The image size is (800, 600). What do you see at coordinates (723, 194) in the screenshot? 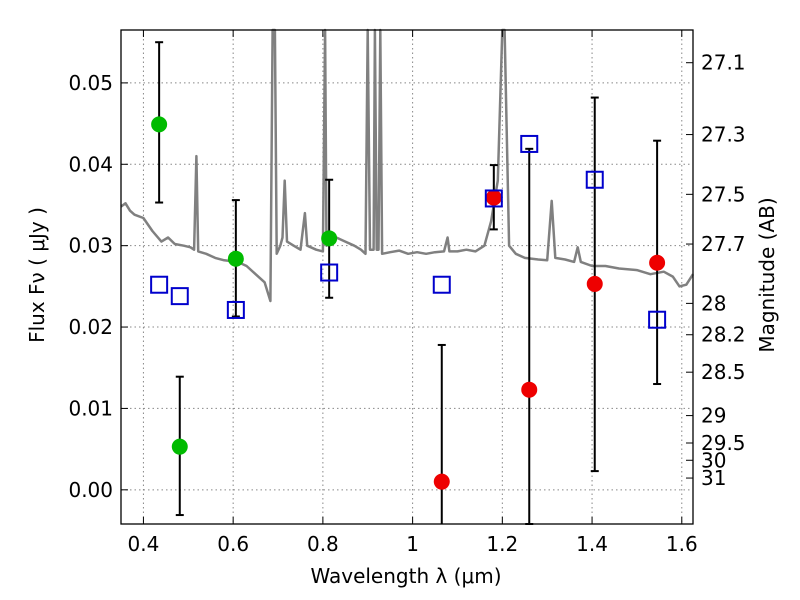
I see `y2-tick-label: 27.5` at bounding box center [723, 194].